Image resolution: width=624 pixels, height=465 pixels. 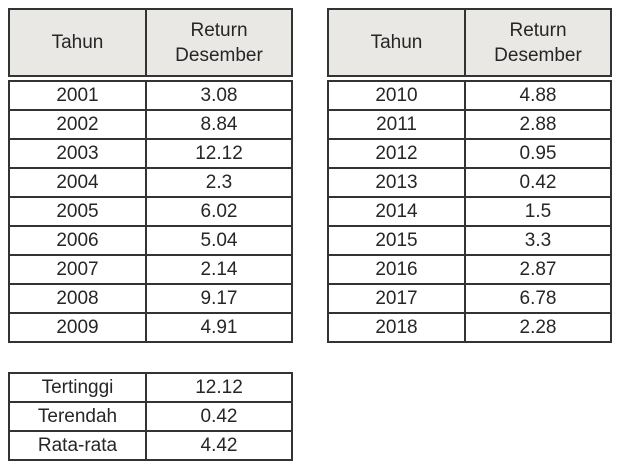 I want to click on table-cell: 2015, so click(x=396, y=240).